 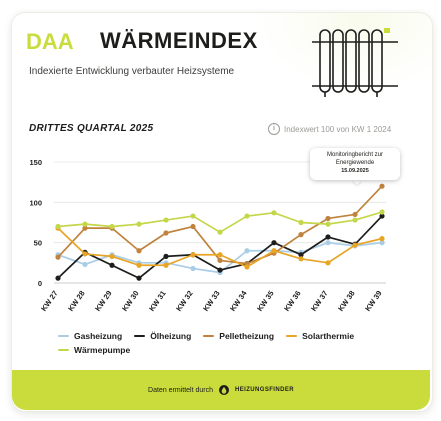 I want to click on legend-item: Gasheizung, so click(x=90, y=336).